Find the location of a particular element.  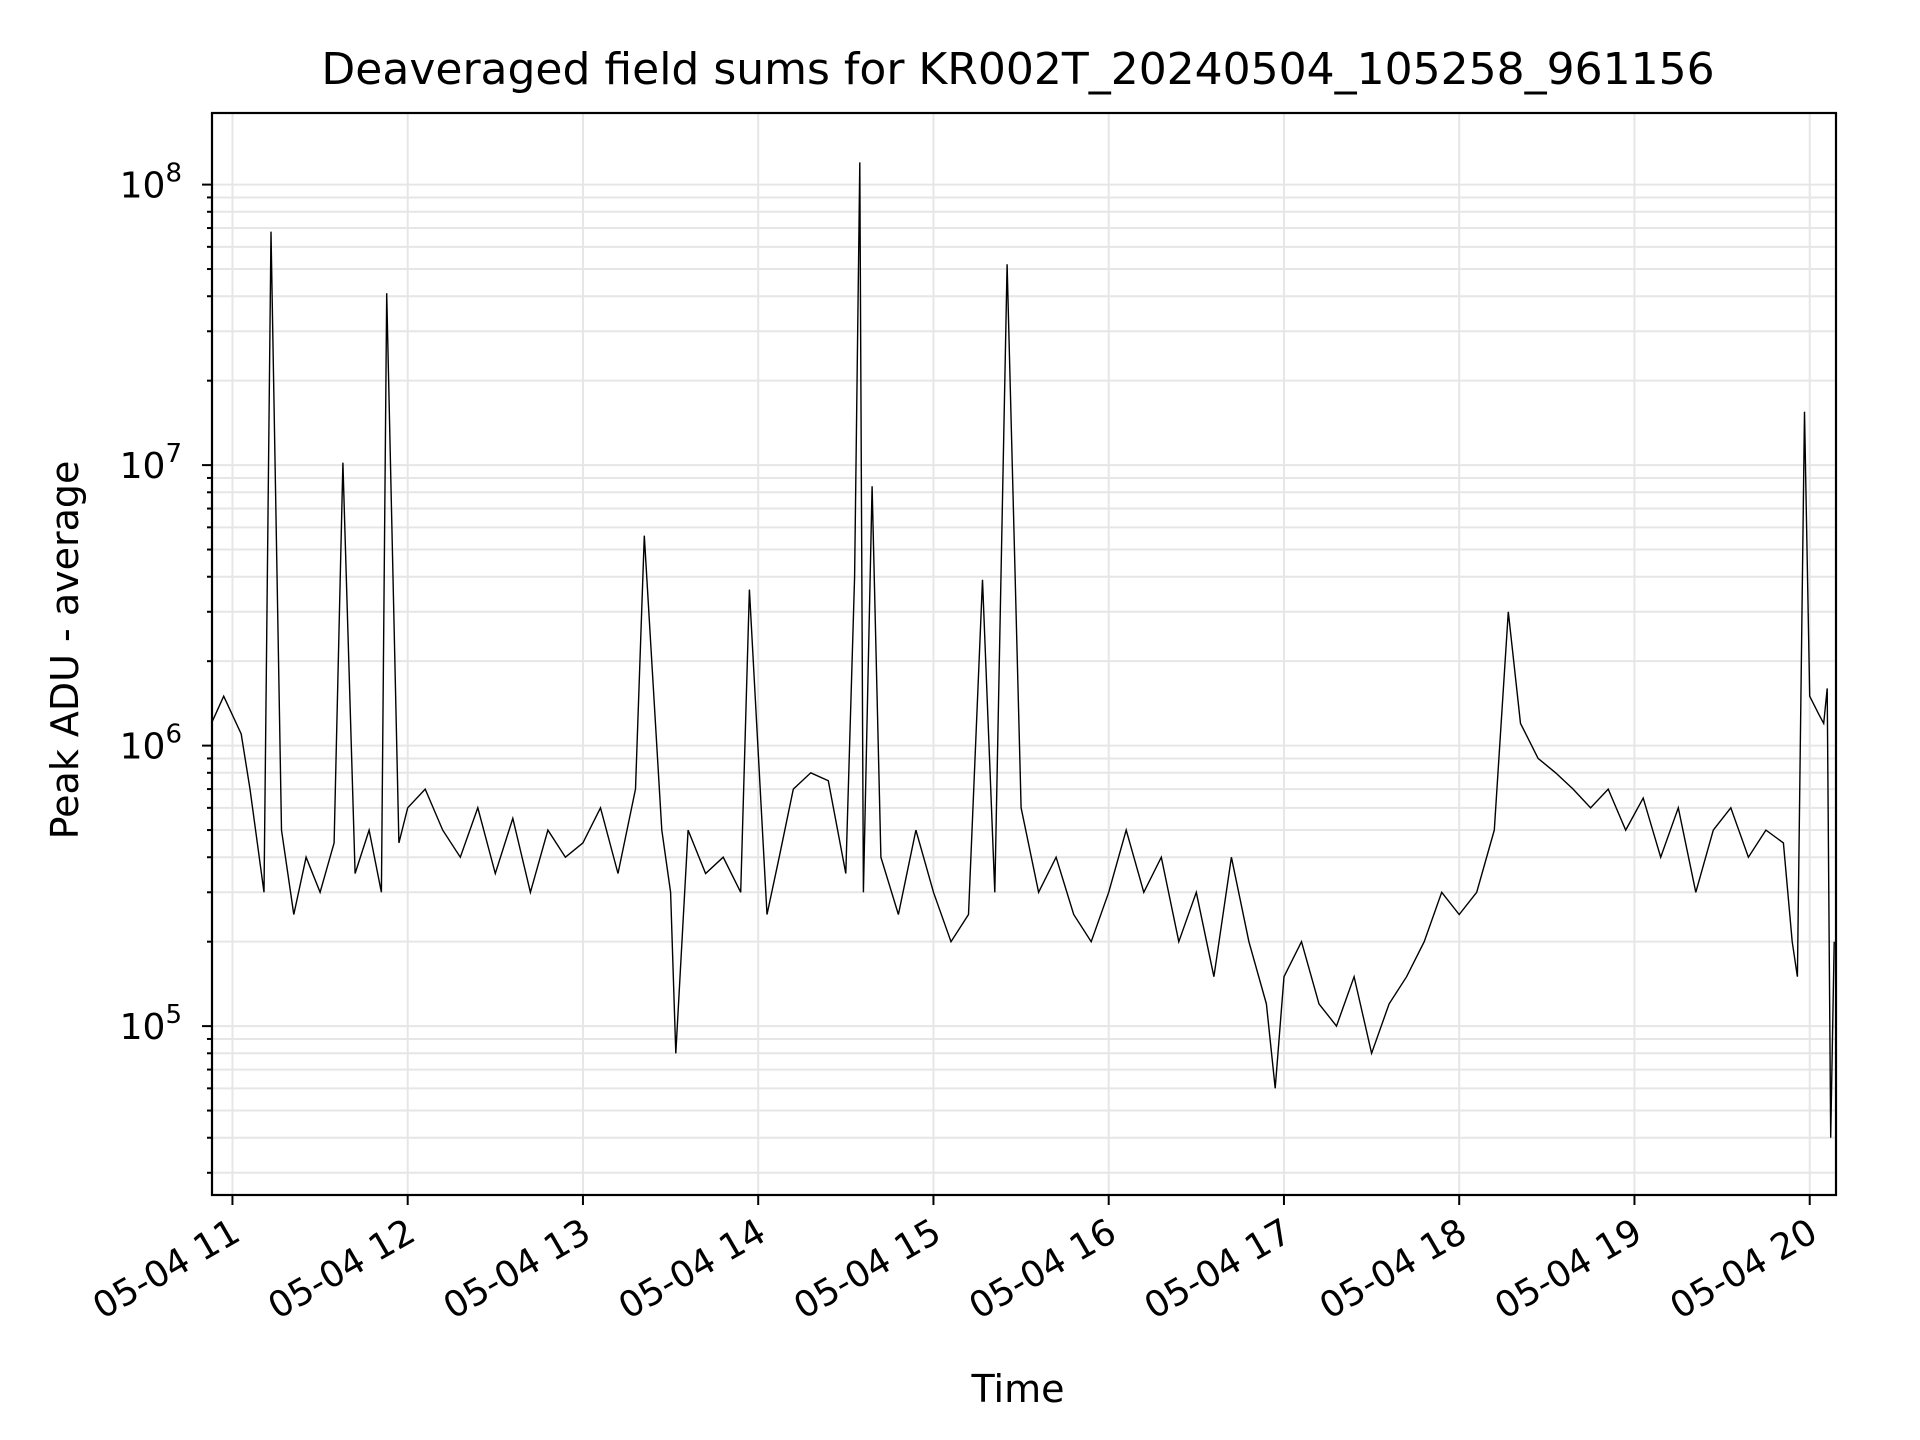

y-tick-label: 10⁷ is located at coordinates (151, 463).